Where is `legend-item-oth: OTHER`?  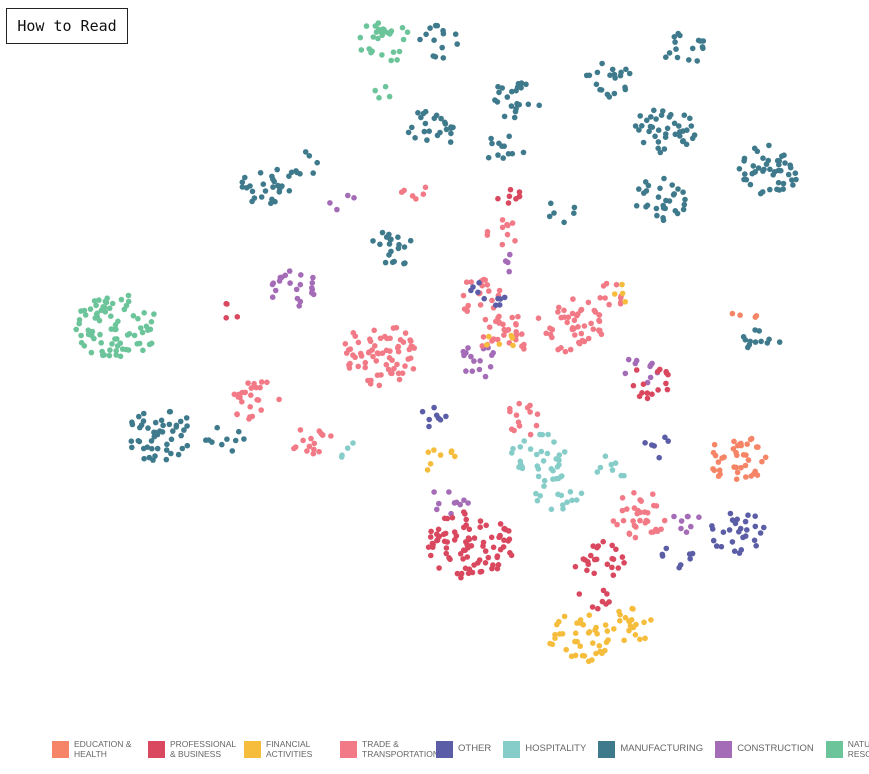
legend-item-oth: OTHER is located at coordinates (463, 749).